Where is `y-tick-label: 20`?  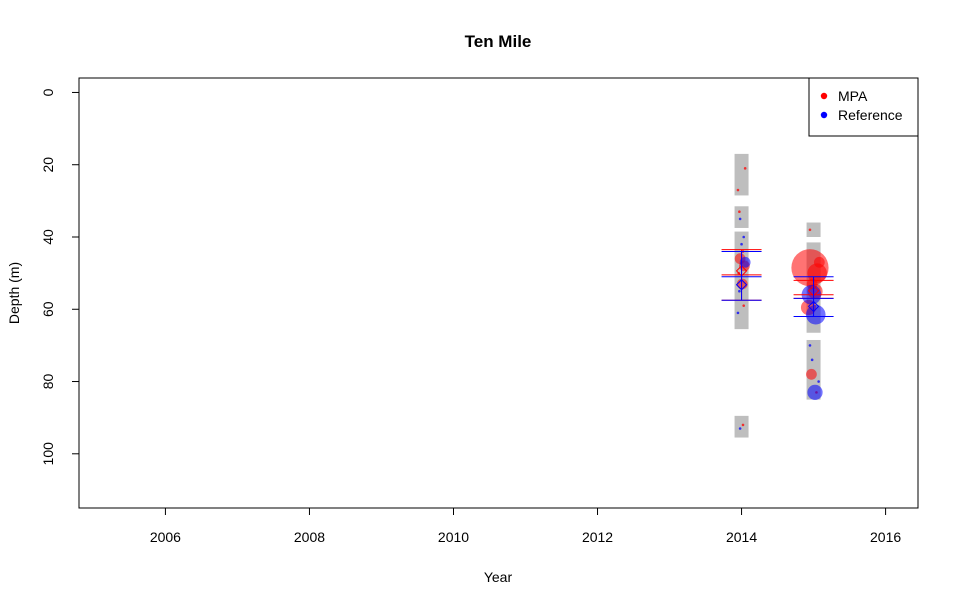
y-tick-label: 20 is located at coordinates (48, 165).